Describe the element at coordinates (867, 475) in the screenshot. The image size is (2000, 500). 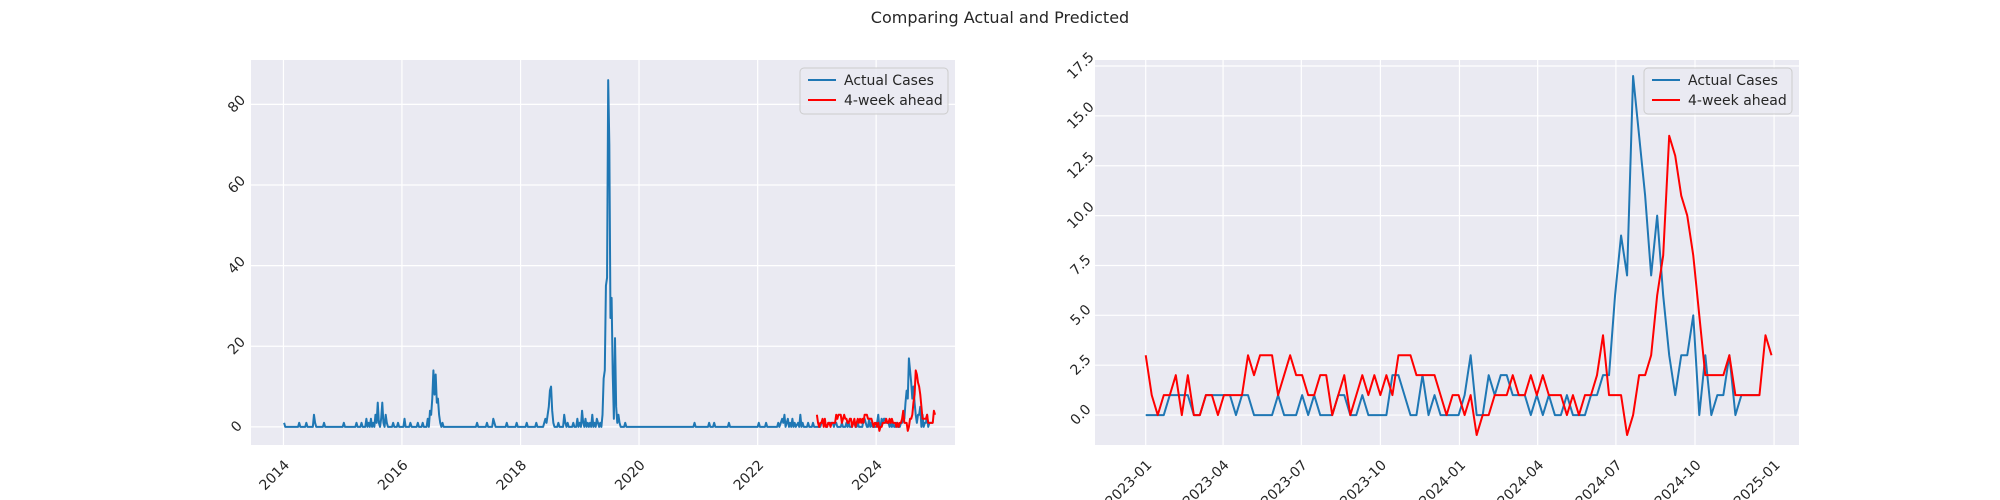
I see `x-tick-label: 2024` at that location.